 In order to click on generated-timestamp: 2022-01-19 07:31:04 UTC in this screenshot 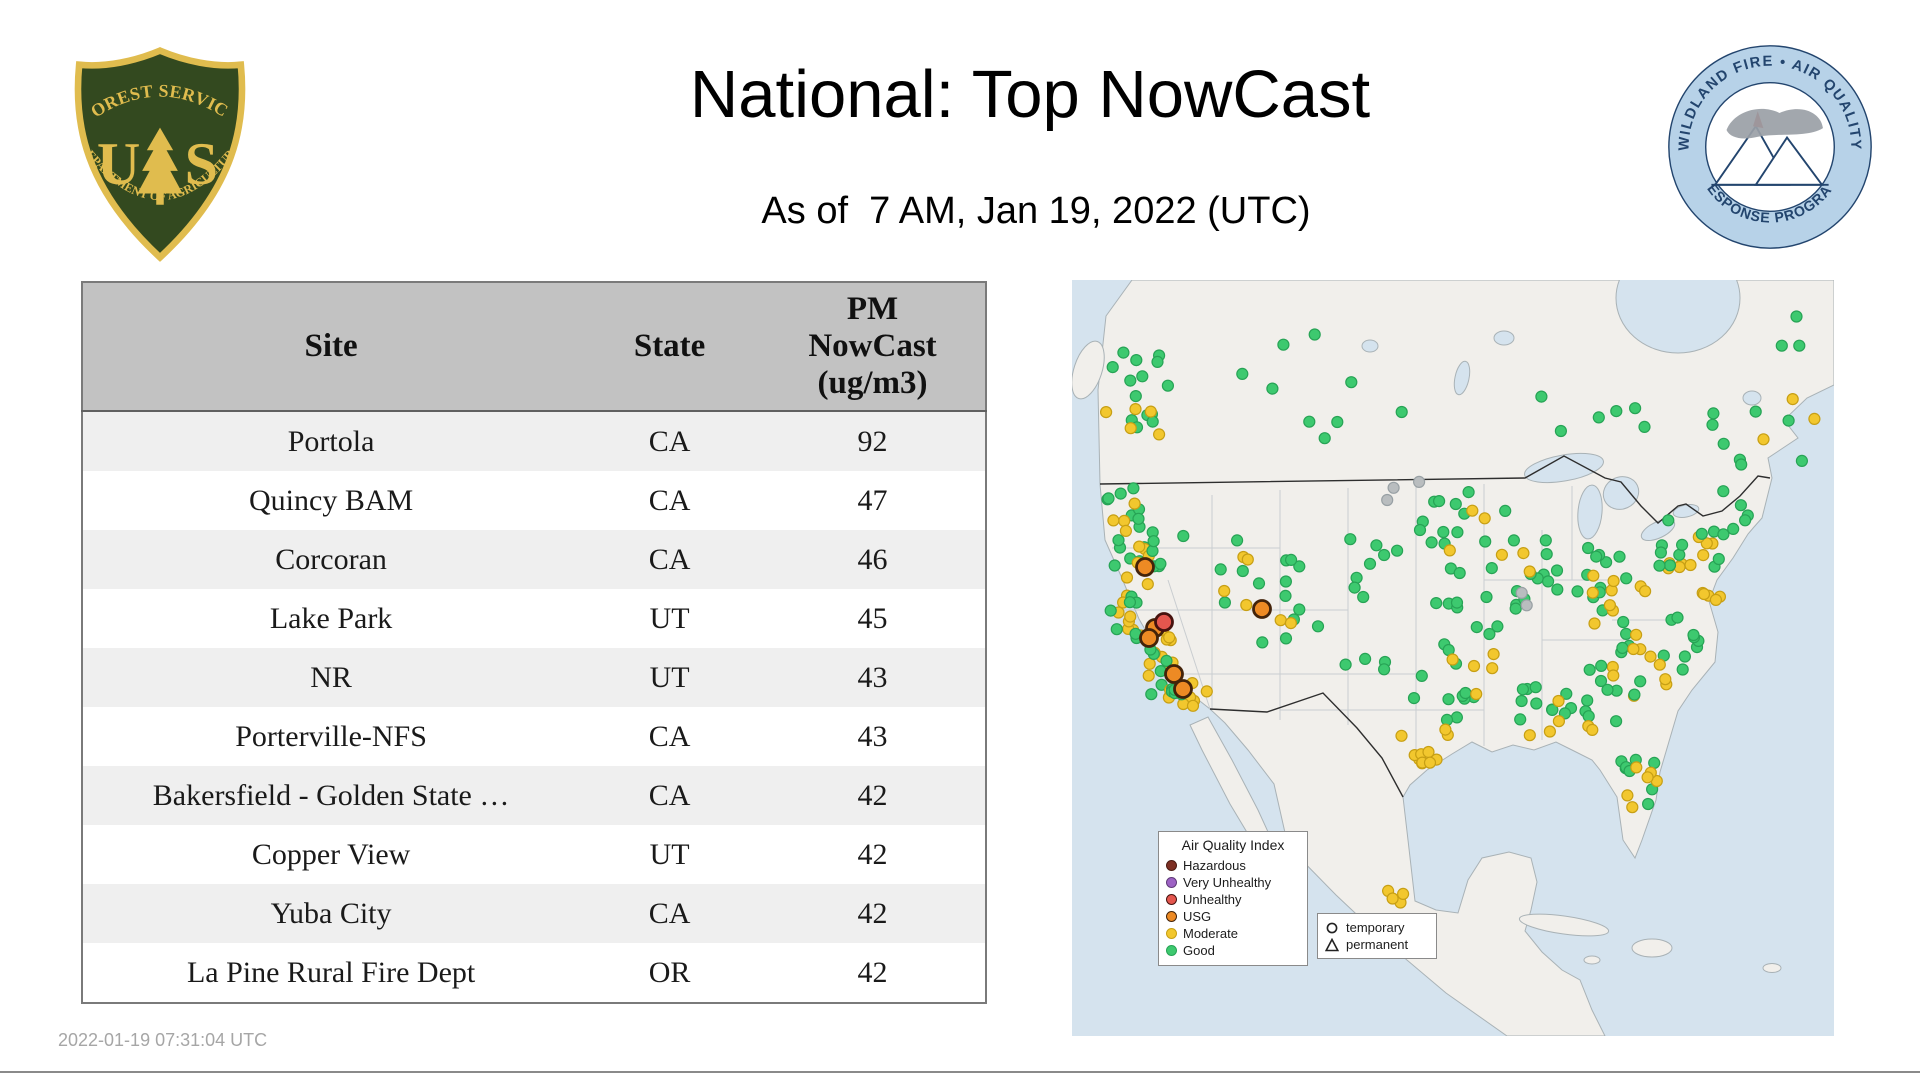, I will do `click(163, 1040)`.